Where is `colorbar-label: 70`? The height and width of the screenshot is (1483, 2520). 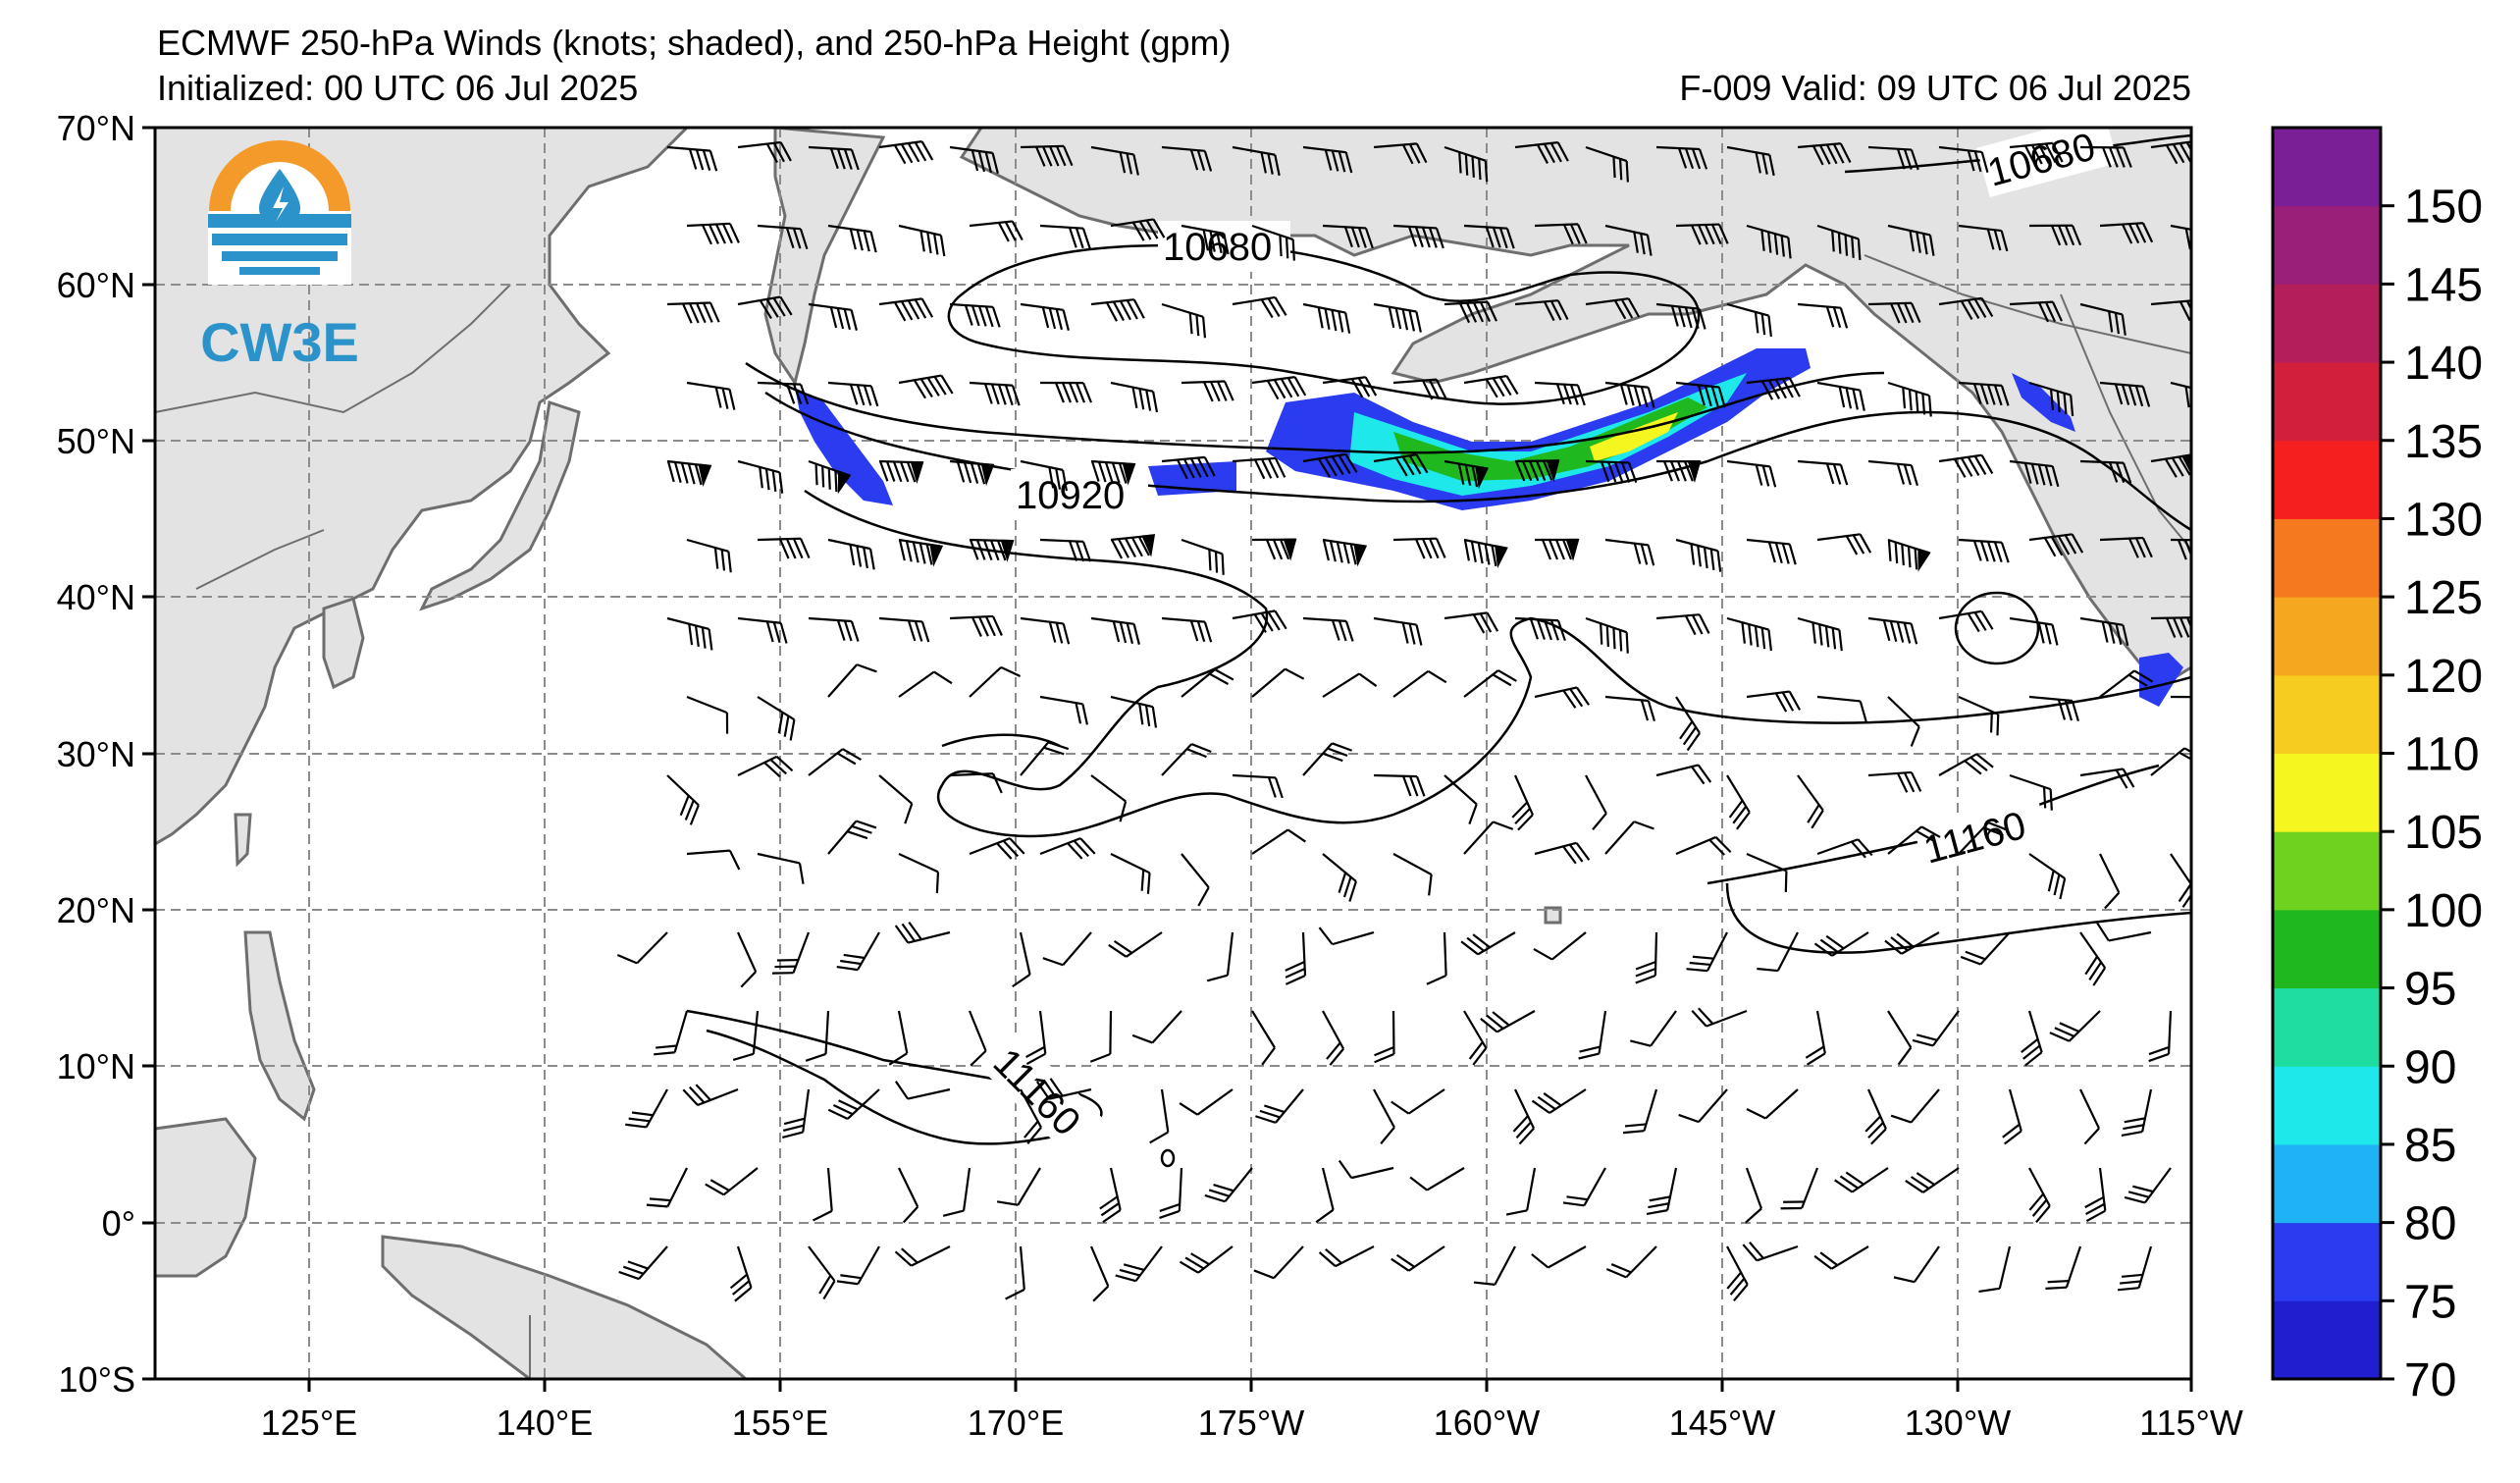
colorbar-label: 70 is located at coordinates (2430, 1380).